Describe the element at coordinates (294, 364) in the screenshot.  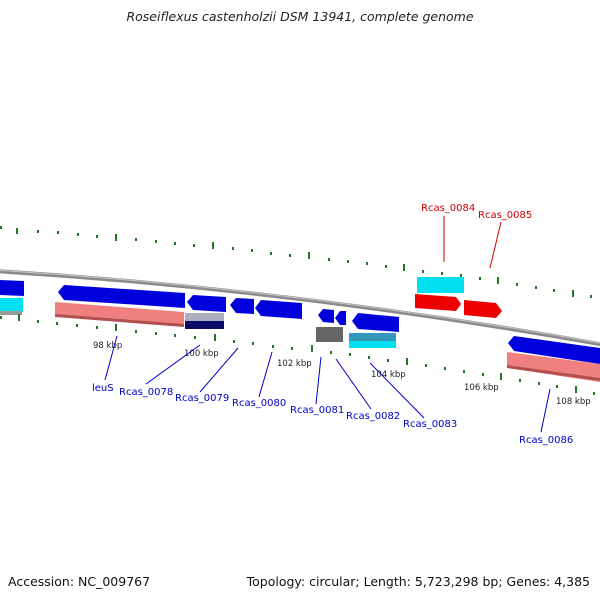
I see `position-label: 102 kbp` at that location.